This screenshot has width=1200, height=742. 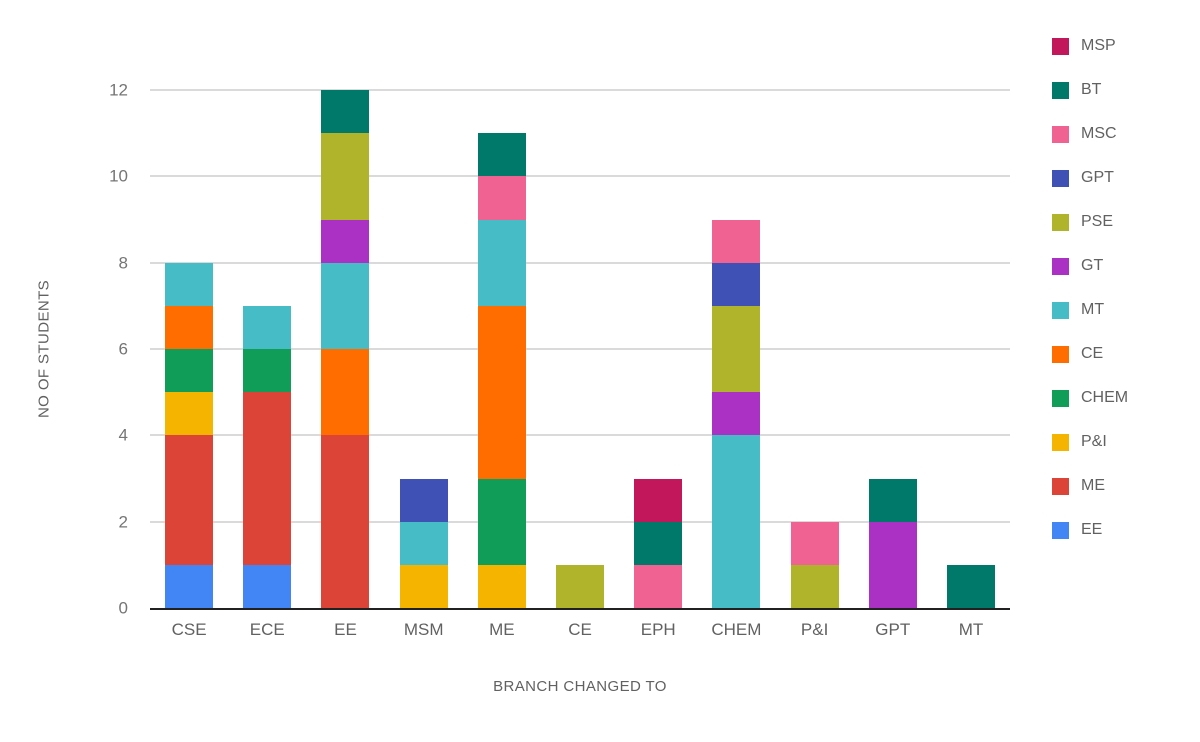 What do you see at coordinates (1097, 221) in the screenshot?
I see `legend-label: PSE` at bounding box center [1097, 221].